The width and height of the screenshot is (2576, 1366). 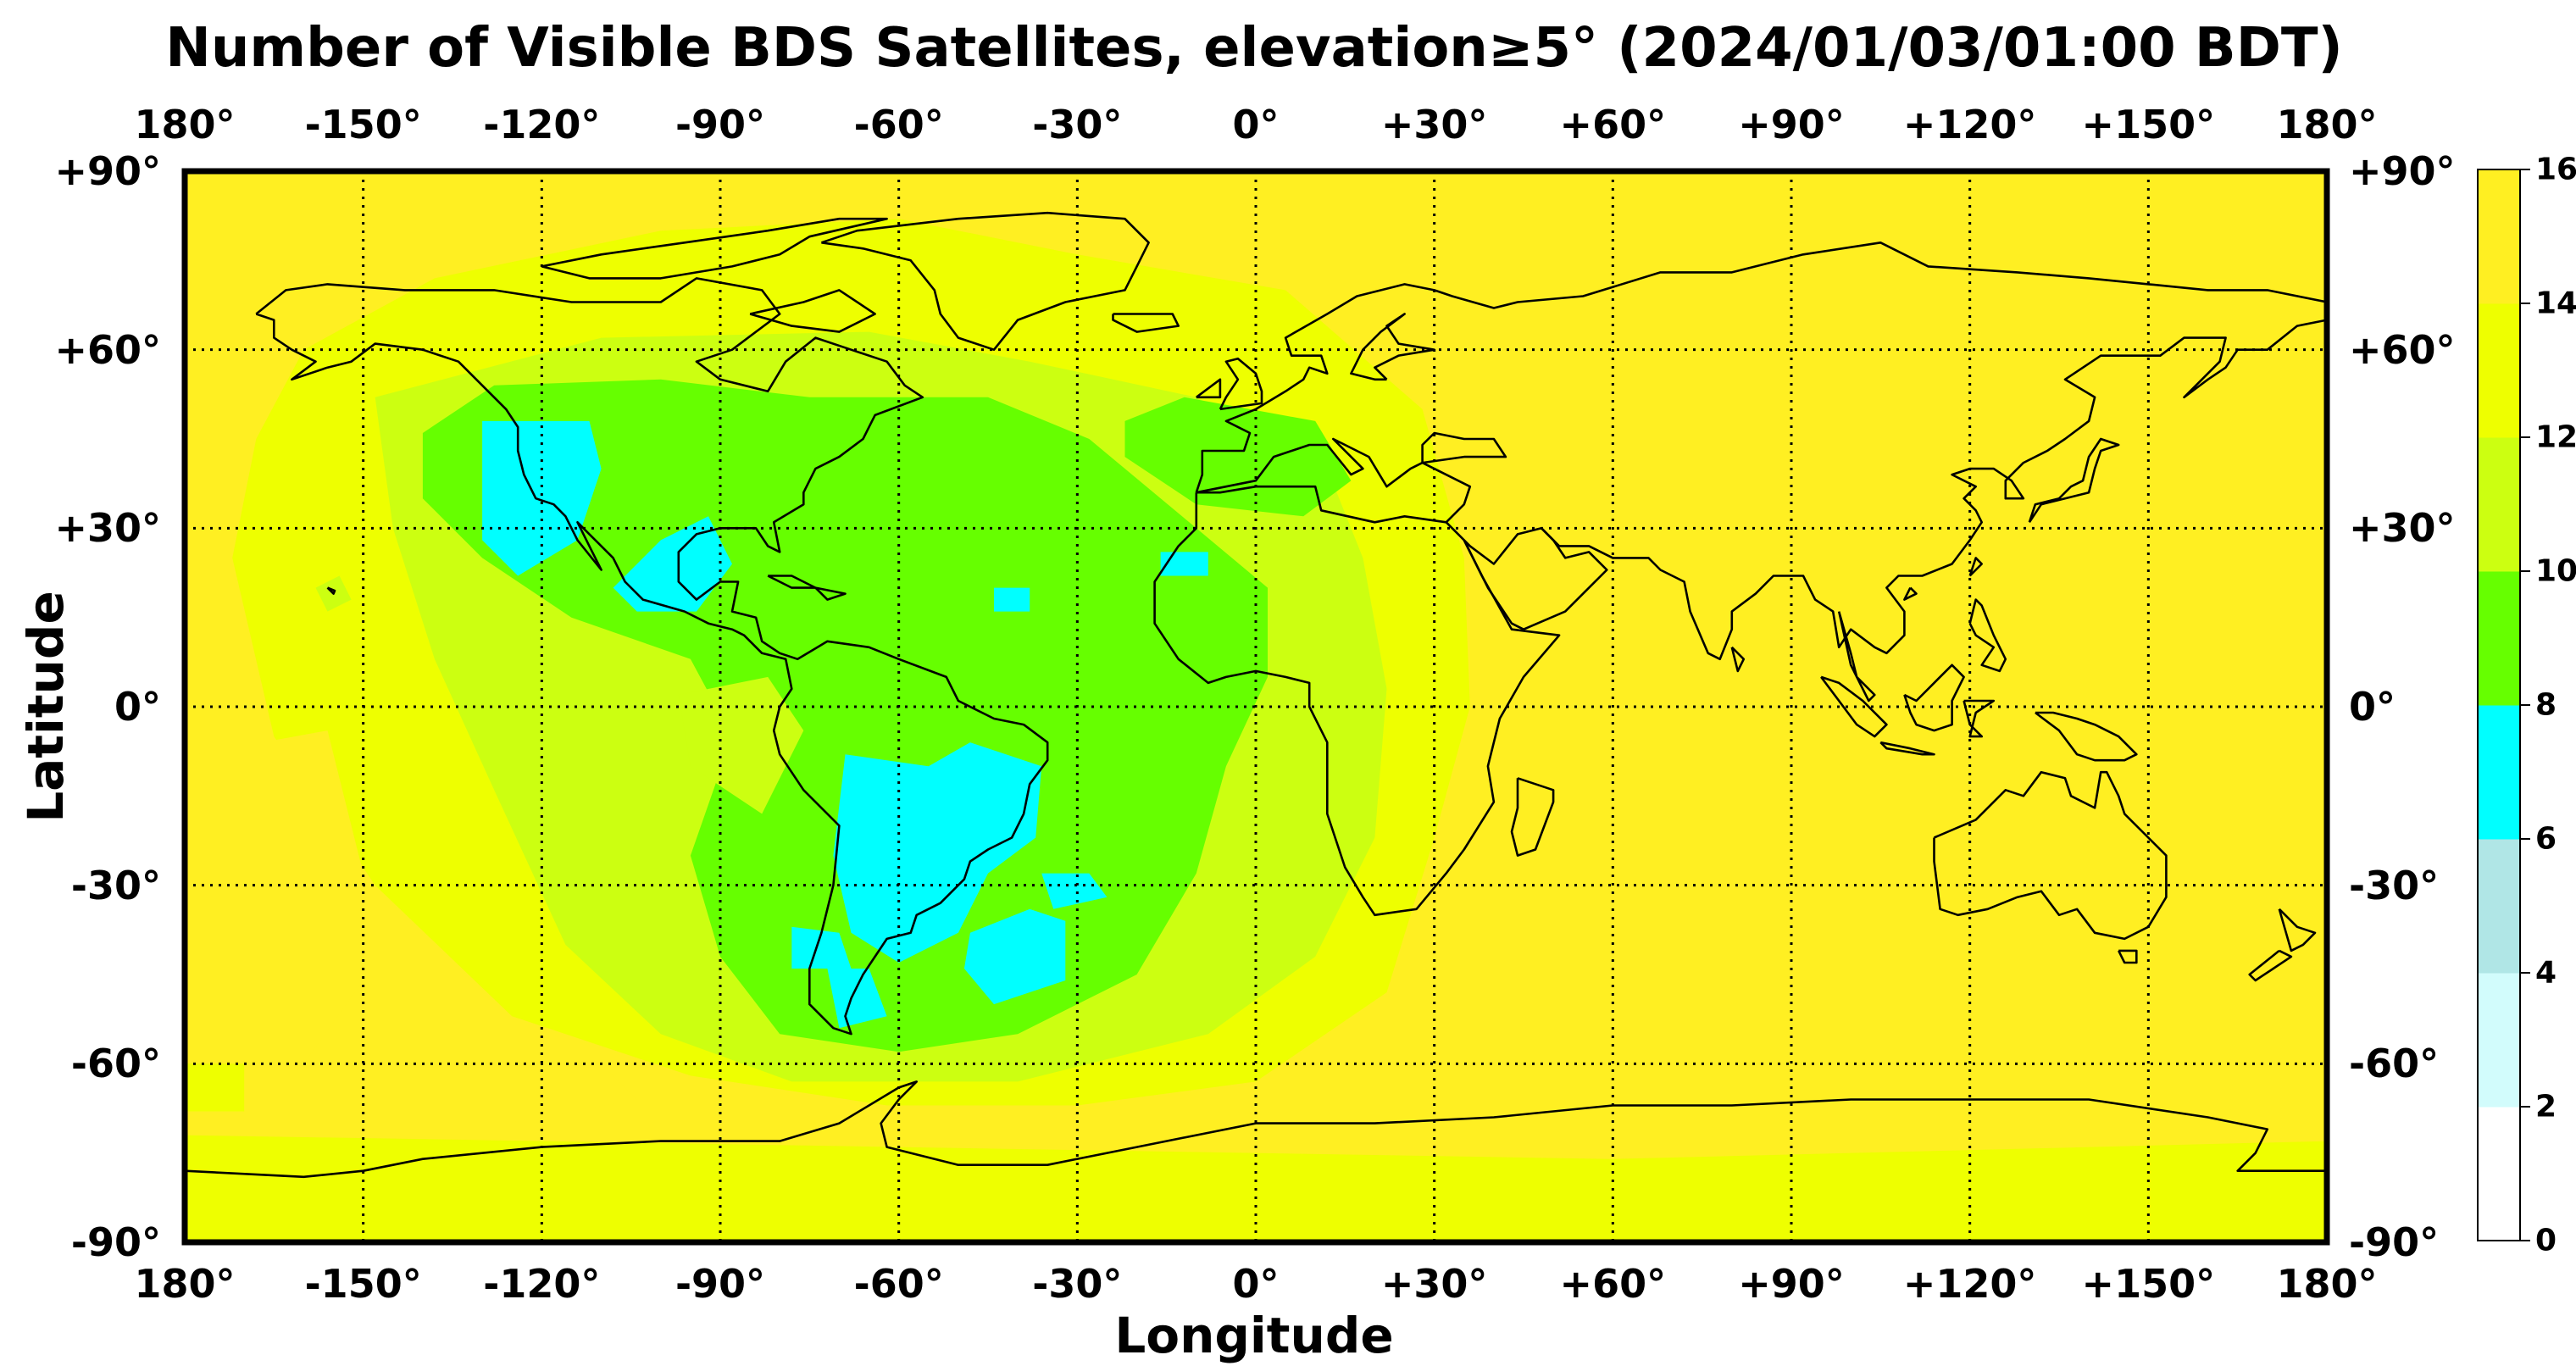 What do you see at coordinates (46, 707) in the screenshot?
I see `y-axis-label: Latitude` at bounding box center [46, 707].